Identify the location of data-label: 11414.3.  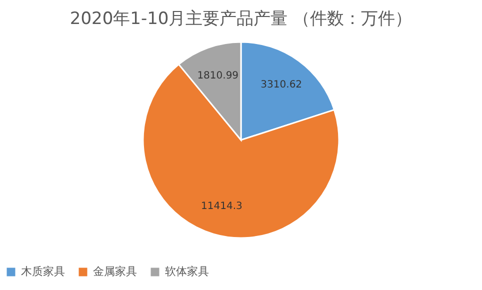
(221, 206).